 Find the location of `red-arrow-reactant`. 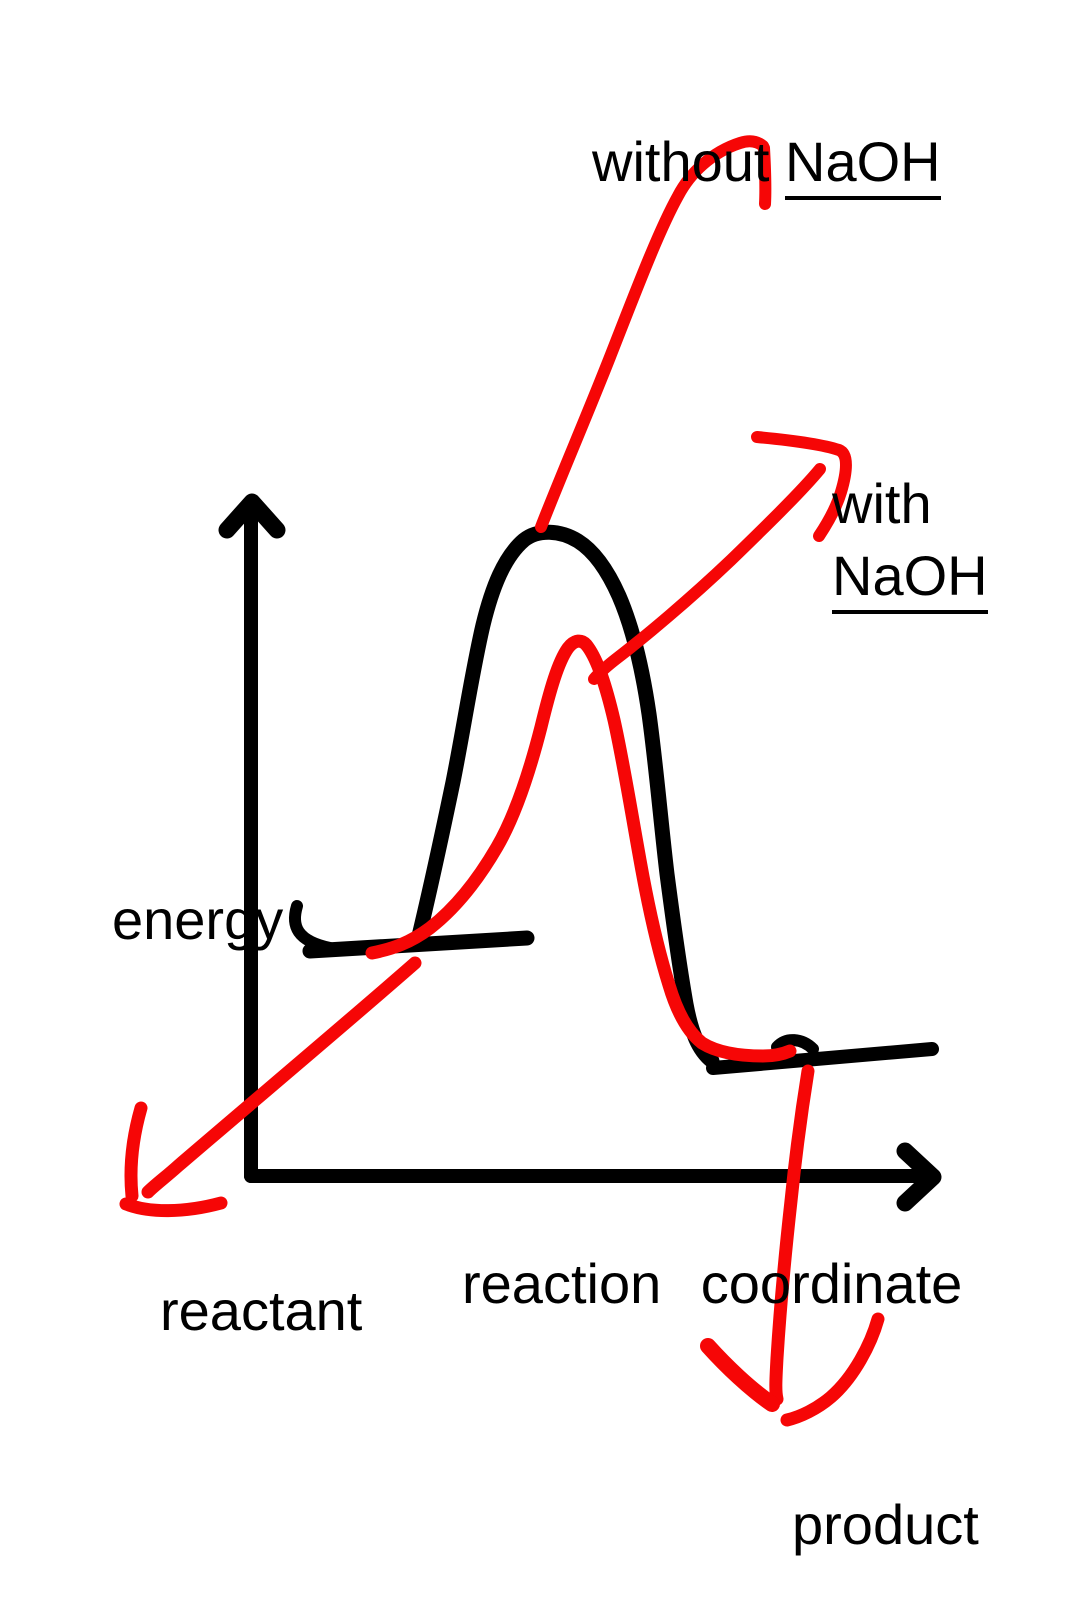

red-arrow-reactant is located at coordinates (270, 1087).